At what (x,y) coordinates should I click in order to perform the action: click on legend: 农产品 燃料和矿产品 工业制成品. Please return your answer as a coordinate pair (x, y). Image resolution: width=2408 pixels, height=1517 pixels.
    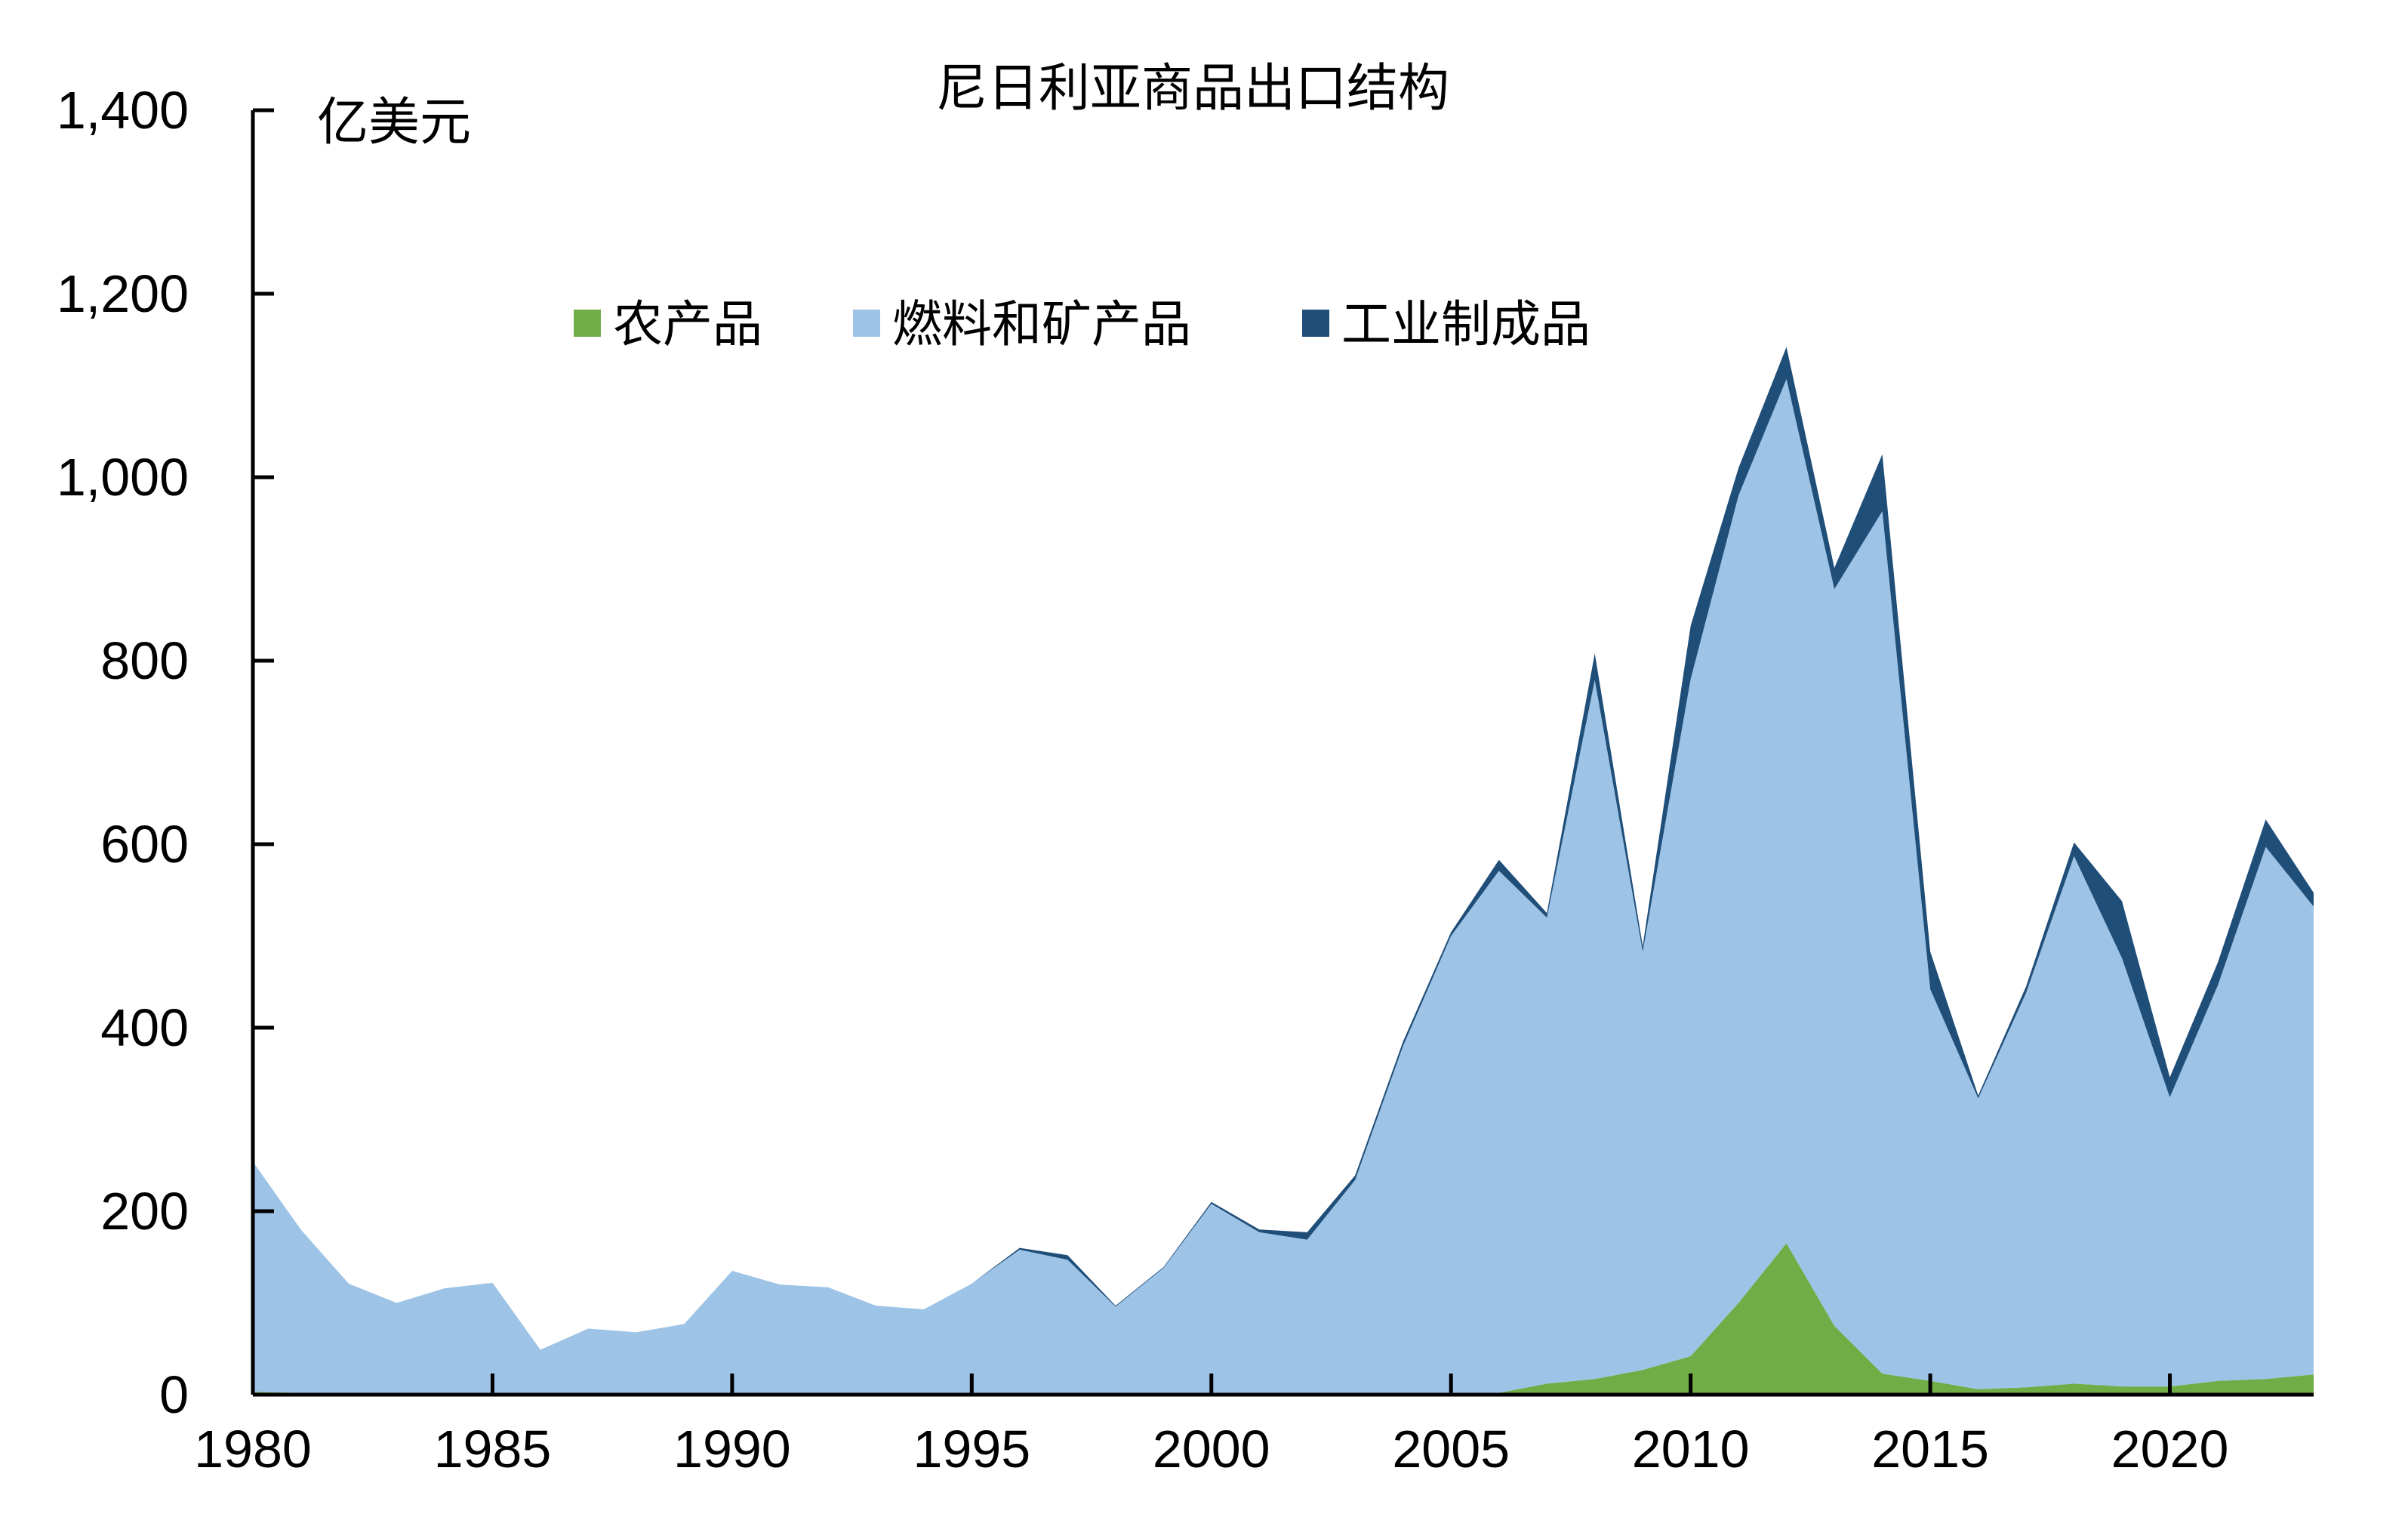
    Looking at the image, I should click on (1082, 324).